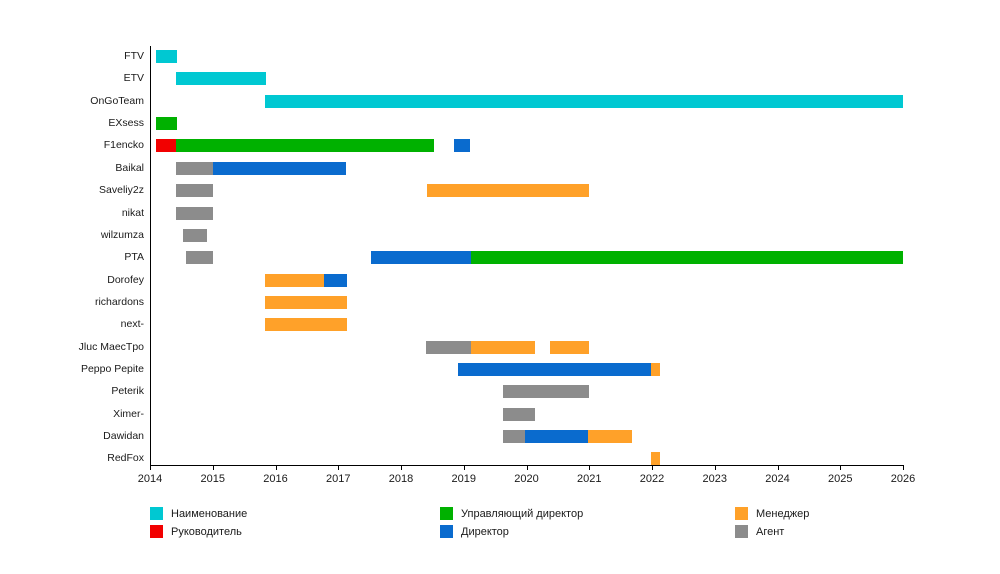 The image size is (1000, 574). Describe the element at coordinates (134, 257) in the screenshot. I see `row-label: PTA` at that location.